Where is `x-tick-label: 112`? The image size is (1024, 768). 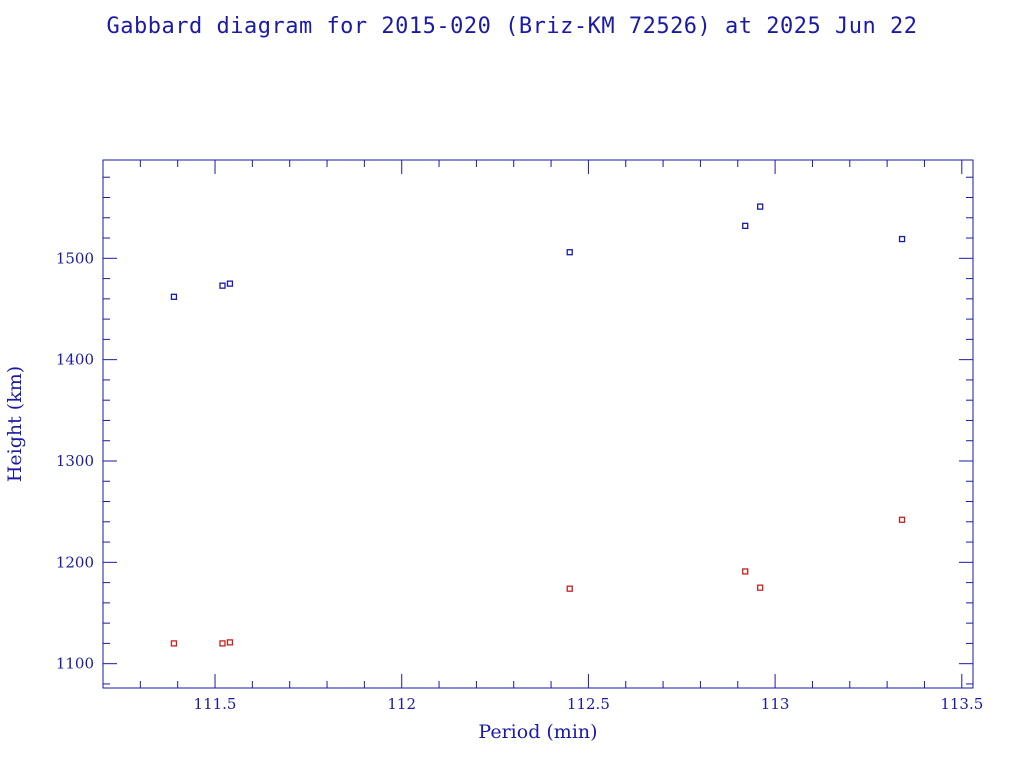
x-tick-label: 112 is located at coordinates (401, 704).